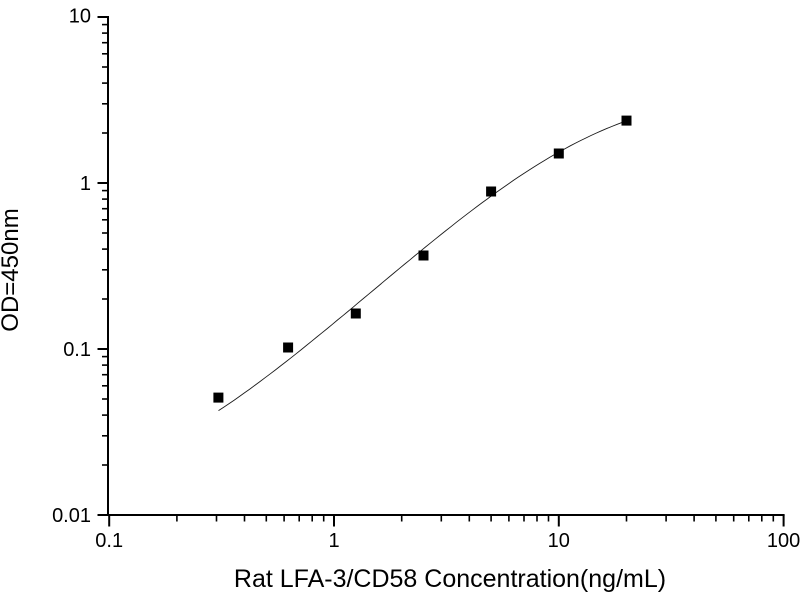 The image size is (800, 600). Describe the element at coordinates (12, 269) in the screenshot. I see `svg-text: OD=450nm` at that location.